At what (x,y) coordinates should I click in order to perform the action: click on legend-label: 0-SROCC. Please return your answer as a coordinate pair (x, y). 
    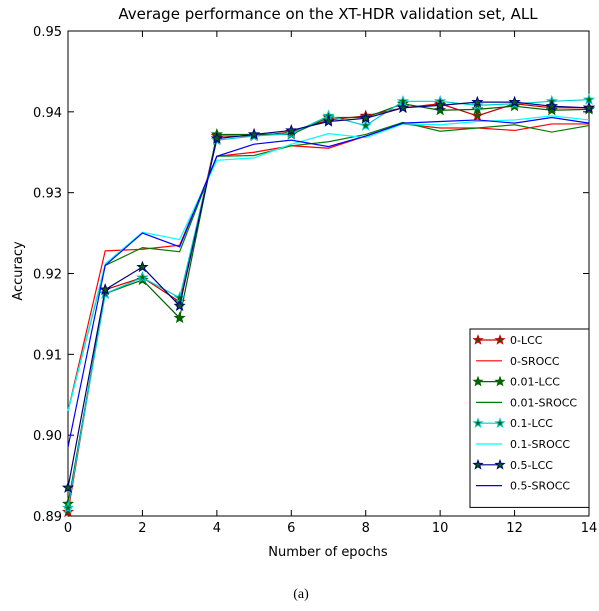
    Looking at the image, I should click on (535, 361).